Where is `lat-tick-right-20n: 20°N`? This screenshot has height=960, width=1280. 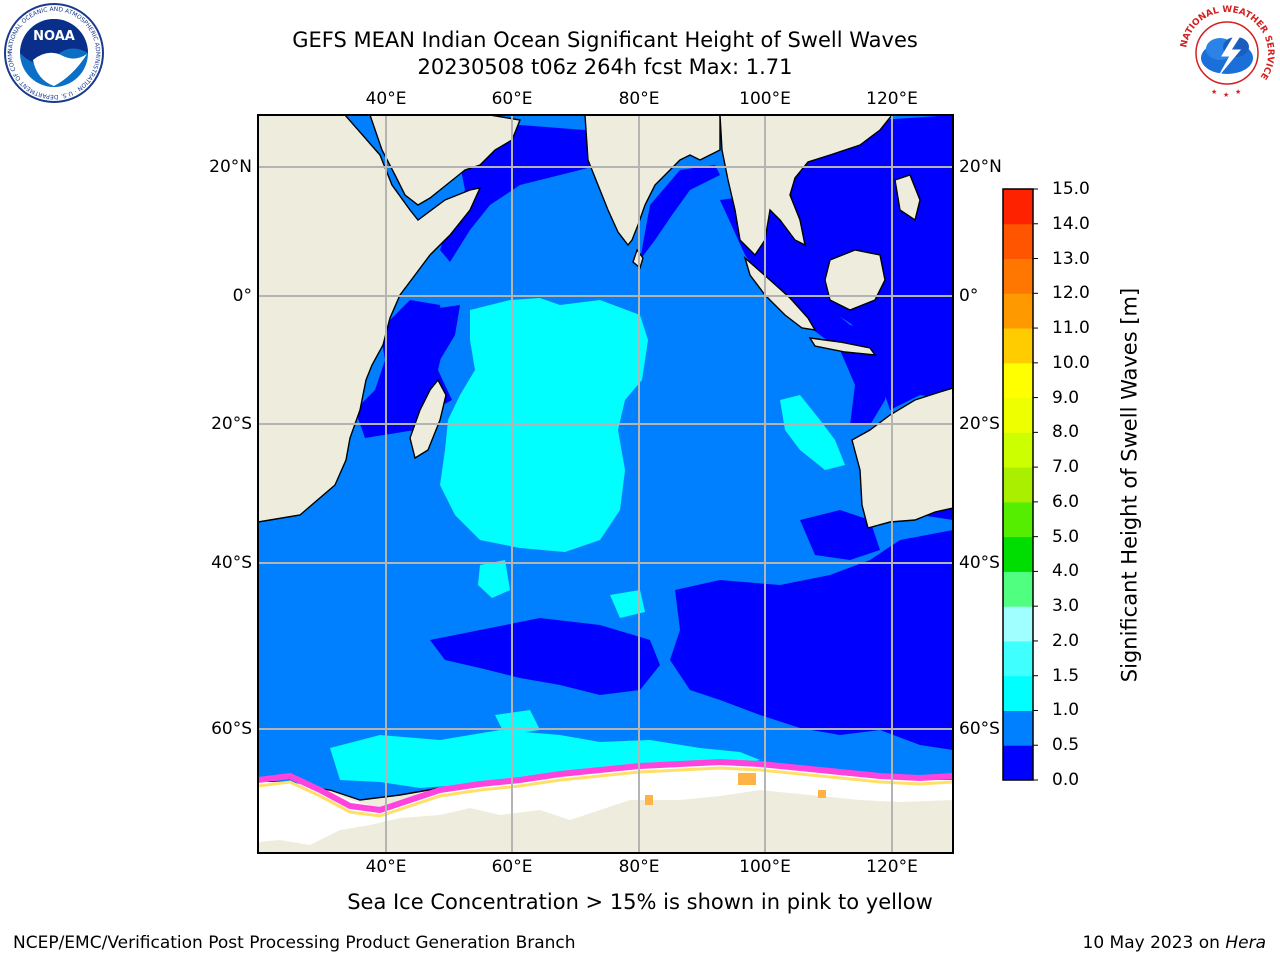 lat-tick-right-20n: 20°N is located at coordinates (980, 167).